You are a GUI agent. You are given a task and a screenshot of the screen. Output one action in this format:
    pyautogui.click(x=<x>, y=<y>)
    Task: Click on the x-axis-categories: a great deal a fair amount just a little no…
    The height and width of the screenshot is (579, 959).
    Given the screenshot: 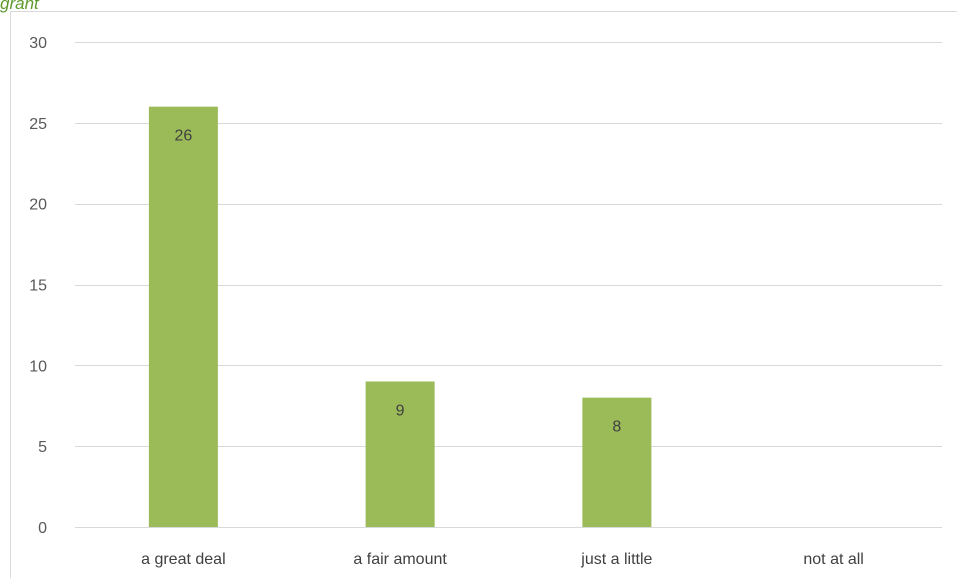 What is the action you would take?
    pyautogui.click(x=502, y=559)
    